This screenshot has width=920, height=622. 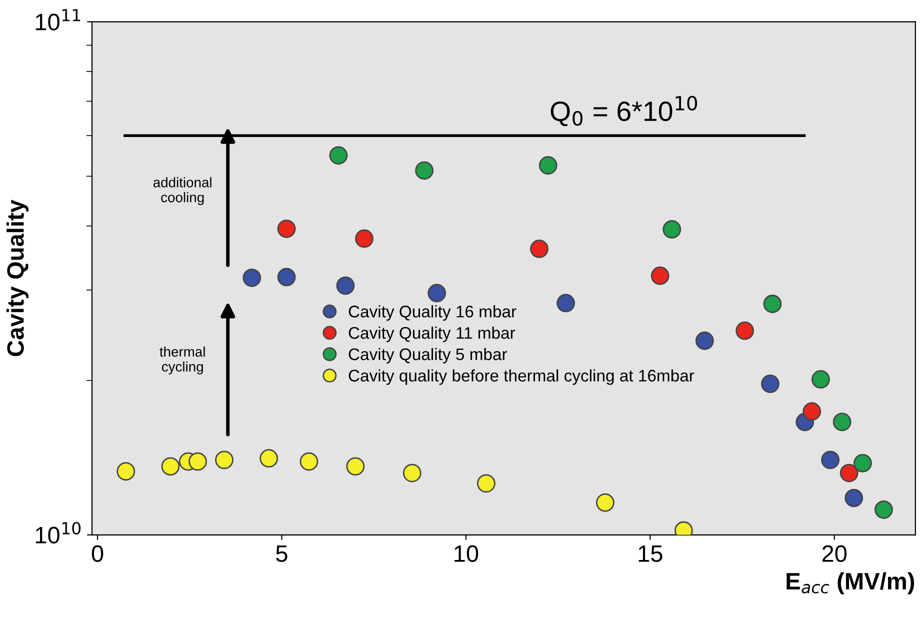 I want to click on annotation: Q$_{0}$ = 6*10$^{10}$, so click(x=624, y=111).